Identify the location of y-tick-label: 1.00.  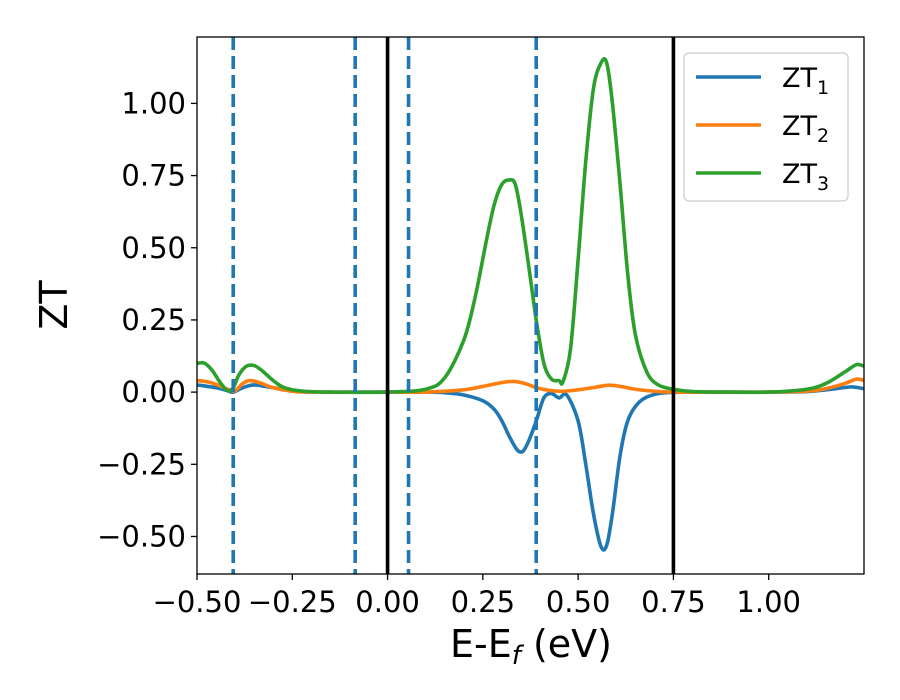
(153, 103).